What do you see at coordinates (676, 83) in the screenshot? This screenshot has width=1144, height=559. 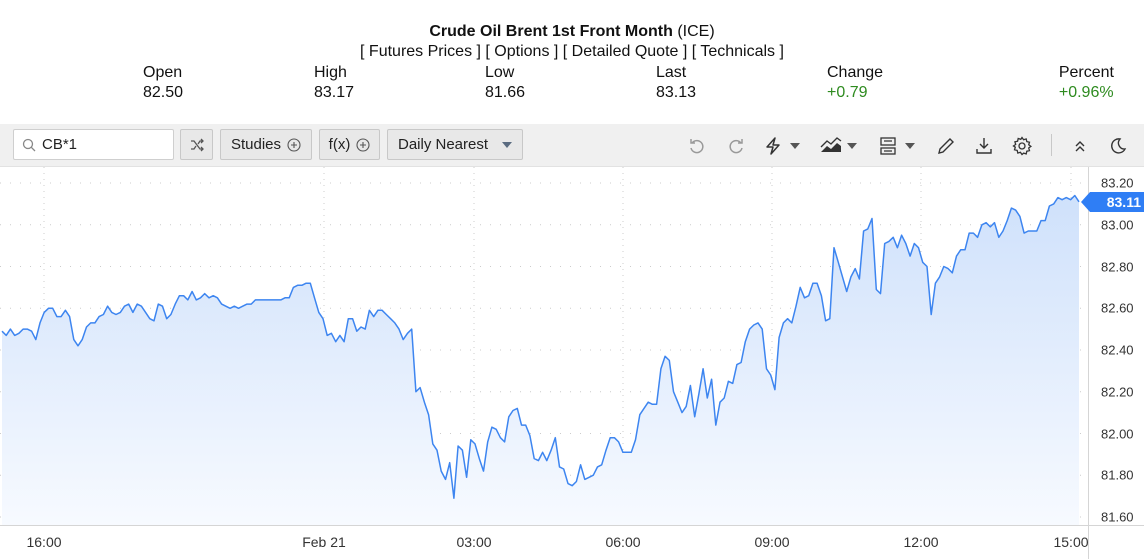 I see `stat-last: Last 83.13` at bounding box center [676, 83].